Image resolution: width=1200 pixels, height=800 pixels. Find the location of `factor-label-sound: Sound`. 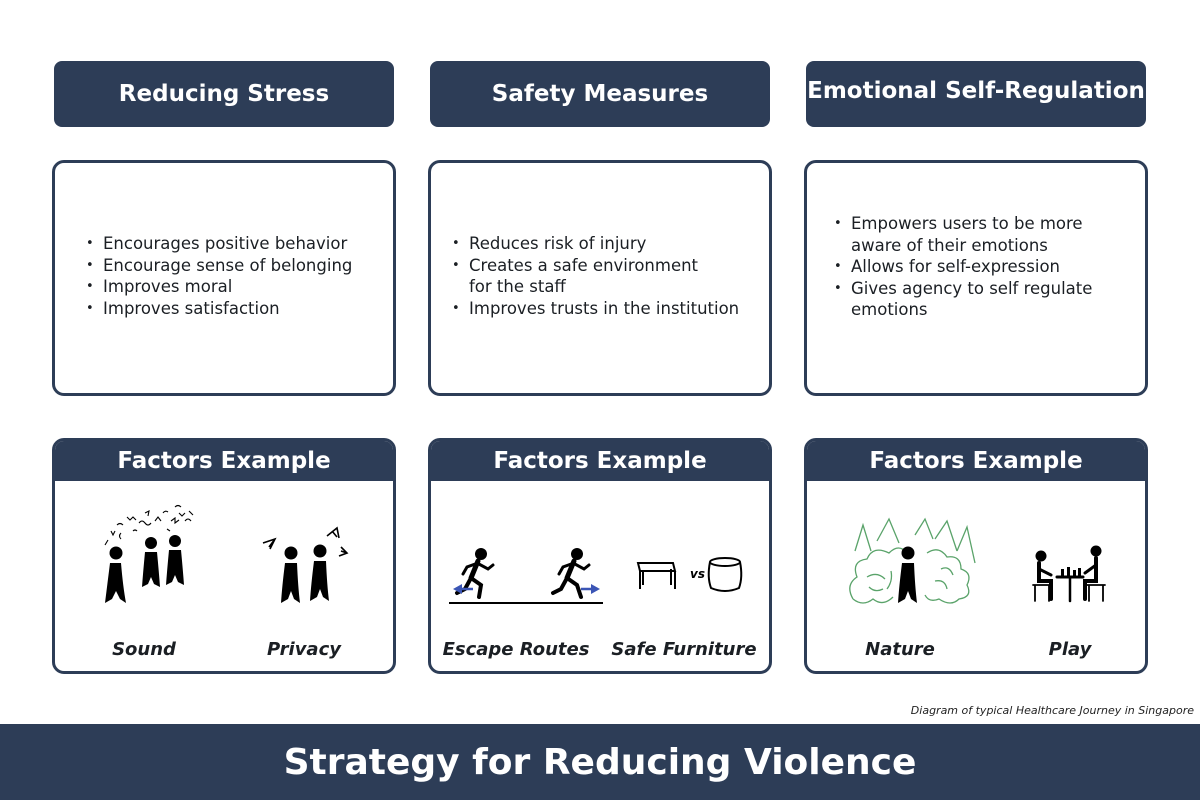

factor-label-sound: Sound is located at coordinates (144, 649).